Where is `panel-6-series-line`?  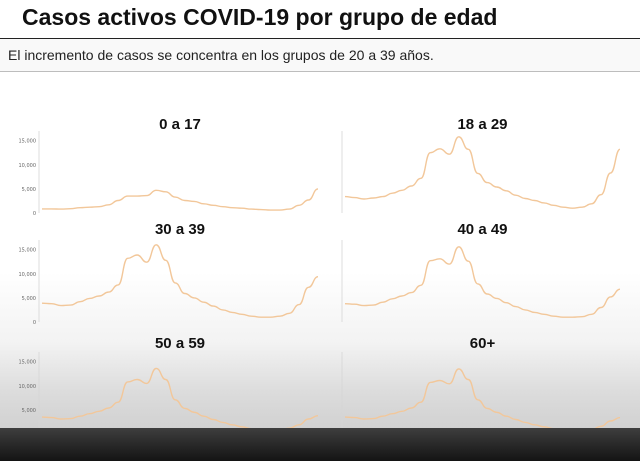 panel-6-series-line is located at coordinates (482, 400).